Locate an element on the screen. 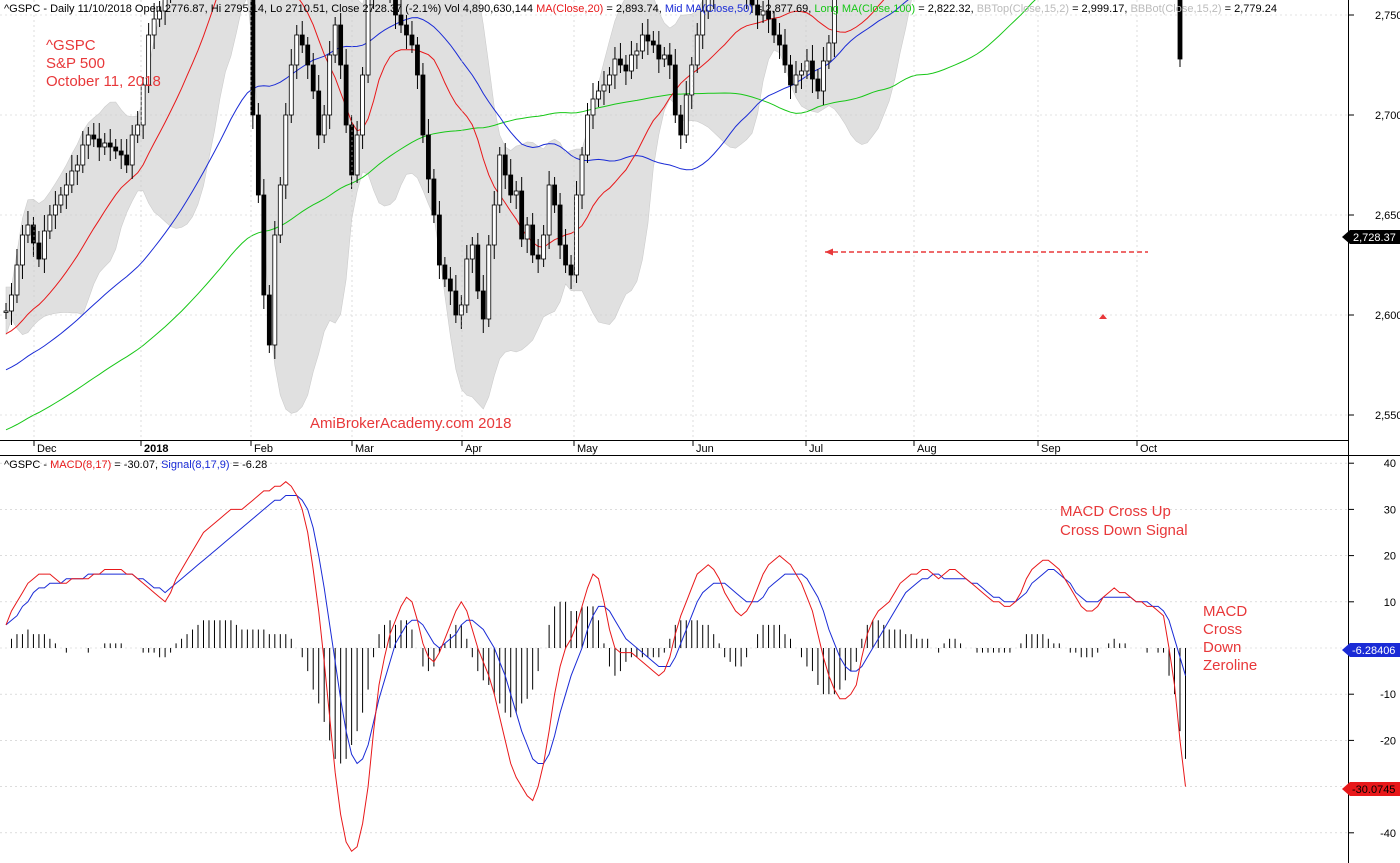 This screenshot has height=863, width=1400. bbbot-legend-value: = 2,779.24 is located at coordinates (1249, 9).